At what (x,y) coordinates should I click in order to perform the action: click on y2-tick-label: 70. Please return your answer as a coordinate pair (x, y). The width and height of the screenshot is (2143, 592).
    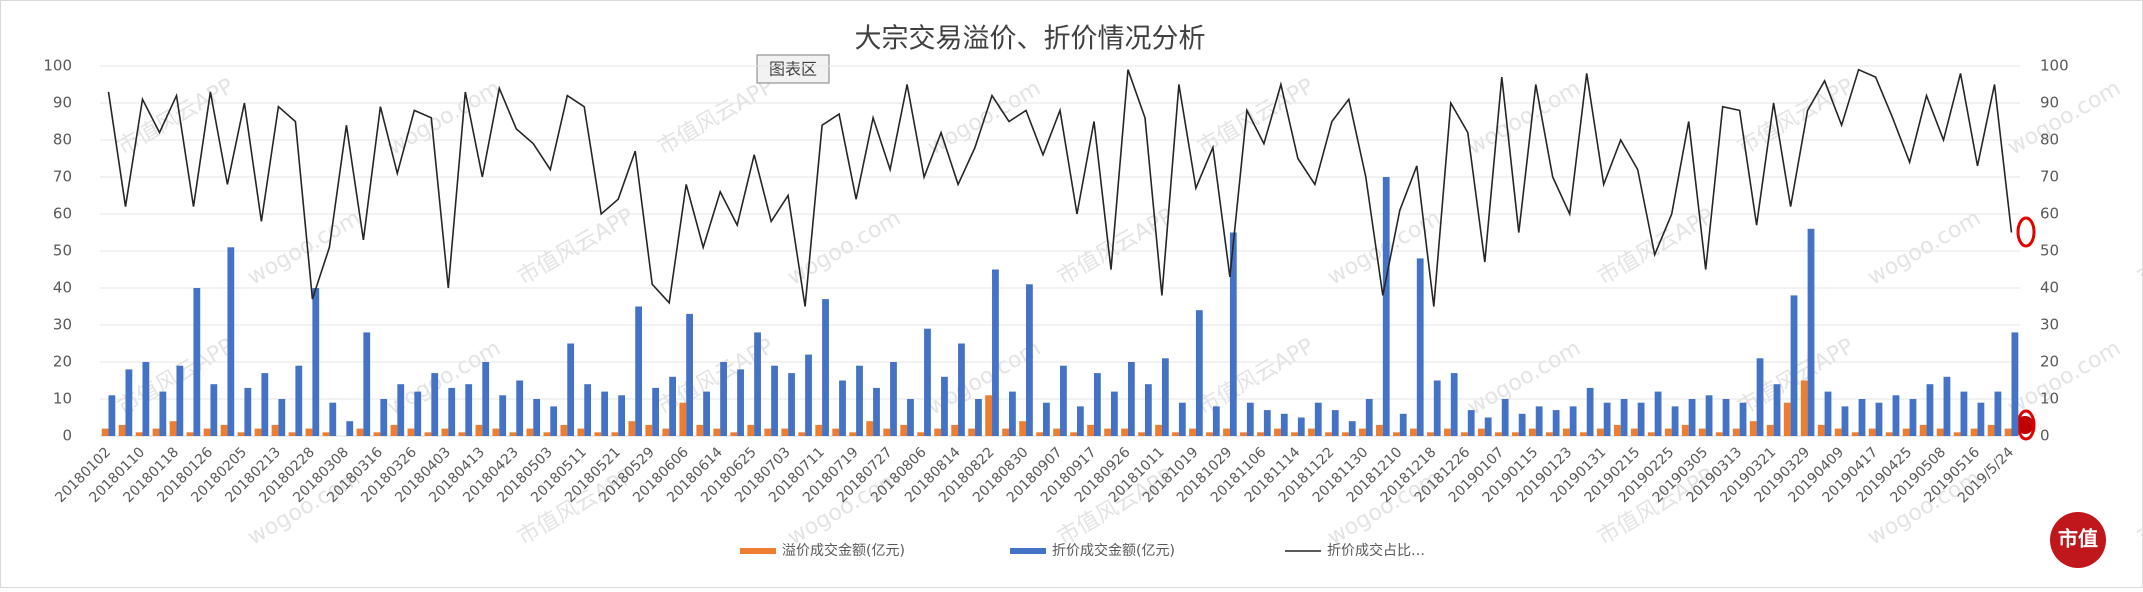
    Looking at the image, I should click on (2049, 177).